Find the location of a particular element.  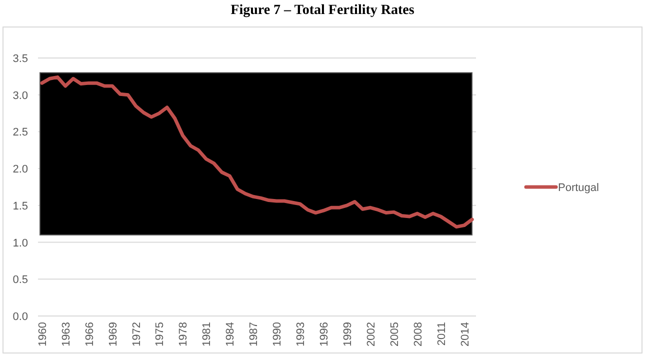

x-tick-label: 1987 is located at coordinates (254, 334).